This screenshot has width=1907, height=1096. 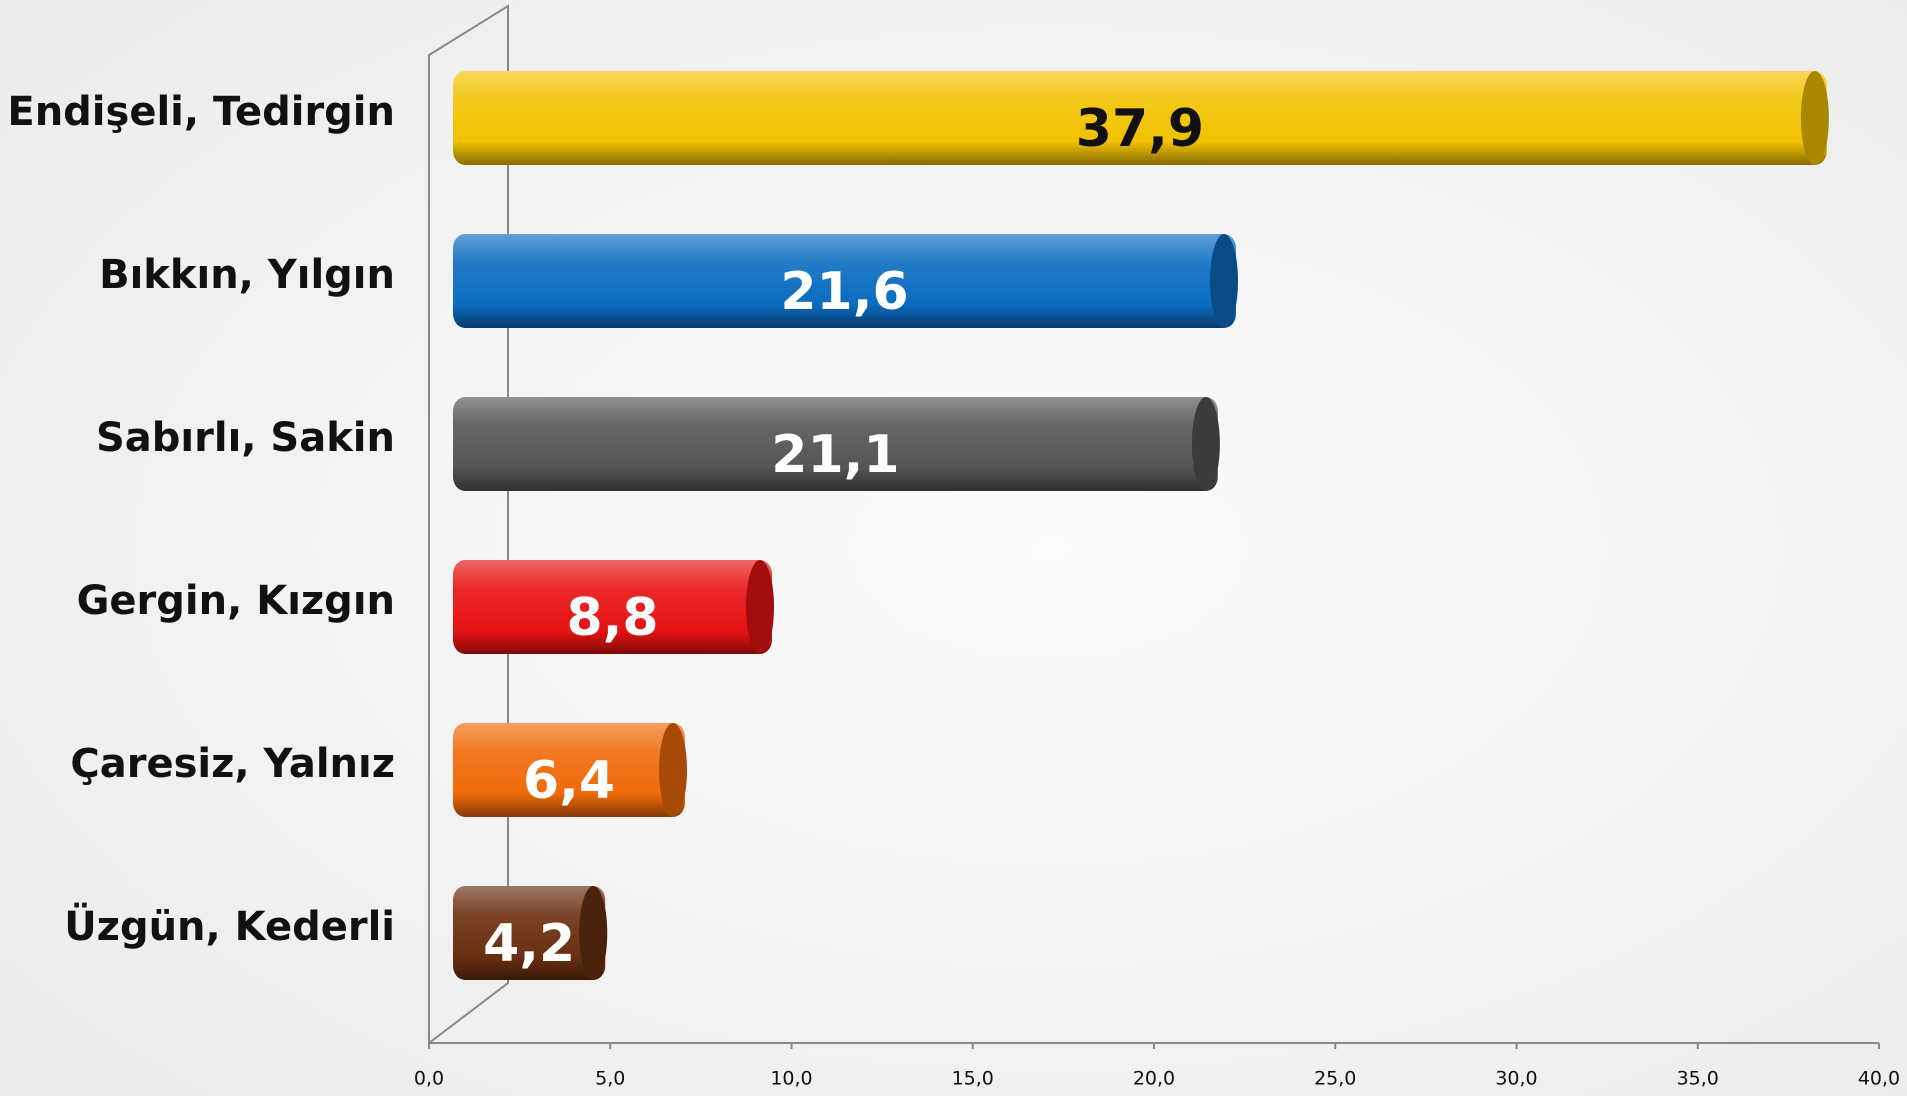 What do you see at coordinates (835, 455) in the screenshot?
I see `value-label: 21,1` at bounding box center [835, 455].